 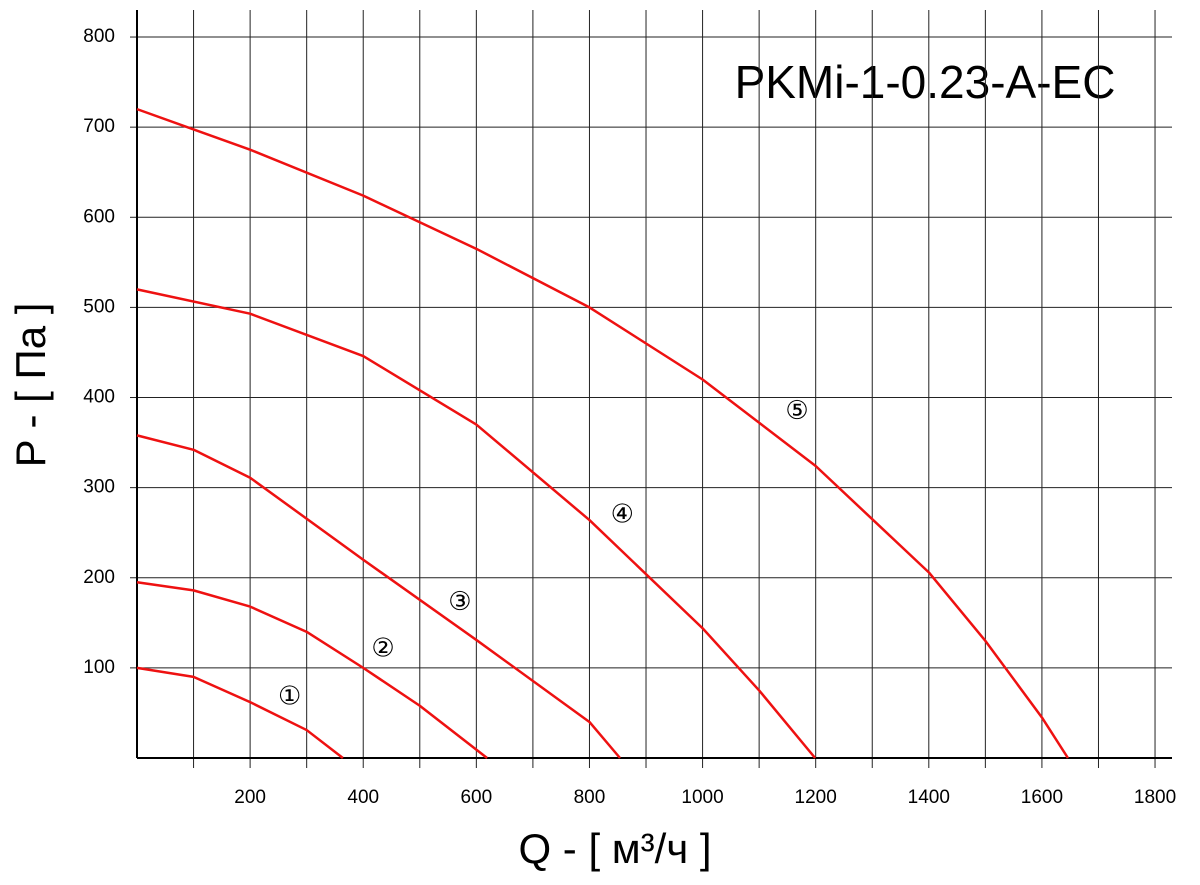 What do you see at coordinates (929, 797) in the screenshot?
I see `x-tick-label: 1400` at bounding box center [929, 797].